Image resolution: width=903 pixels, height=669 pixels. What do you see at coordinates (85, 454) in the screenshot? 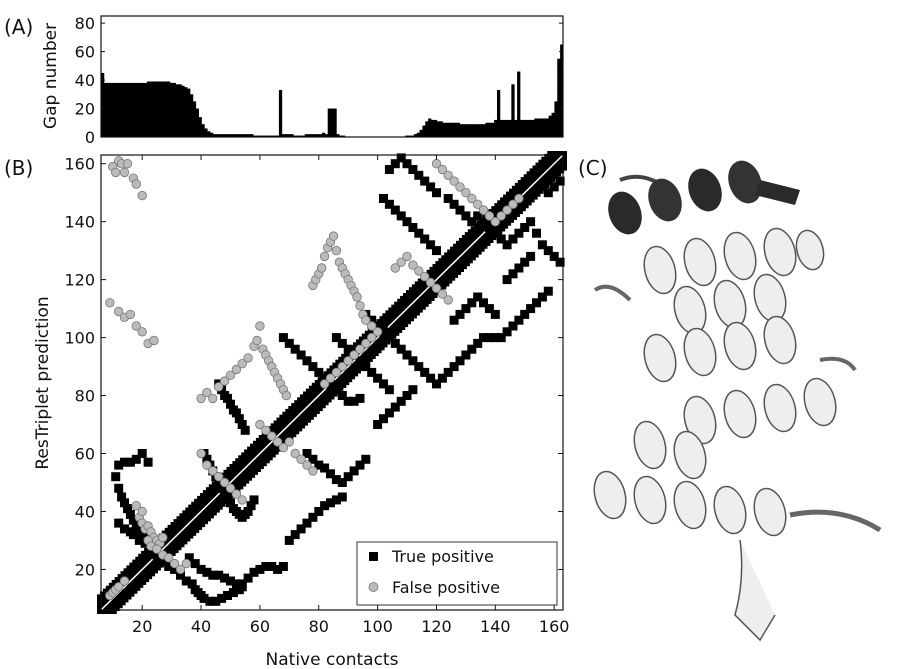
I see `y-tick-label-b: 60` at bounding box center [85, 454].